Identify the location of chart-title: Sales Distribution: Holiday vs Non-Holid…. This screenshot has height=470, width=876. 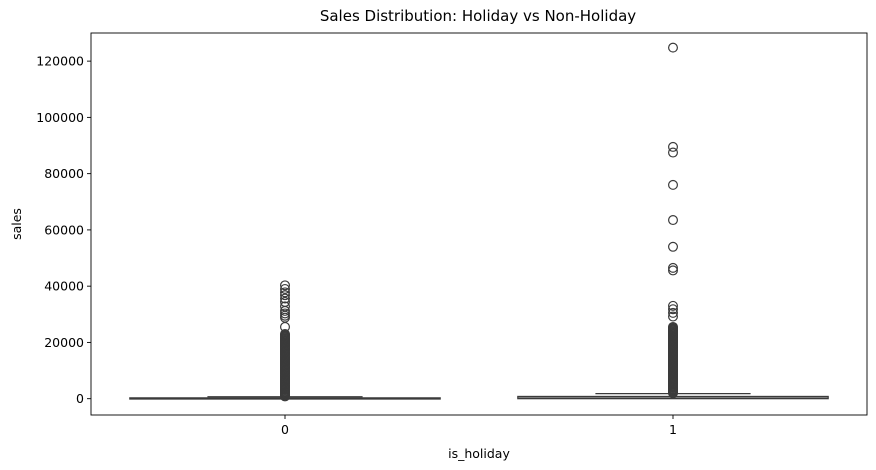
(478, 16).